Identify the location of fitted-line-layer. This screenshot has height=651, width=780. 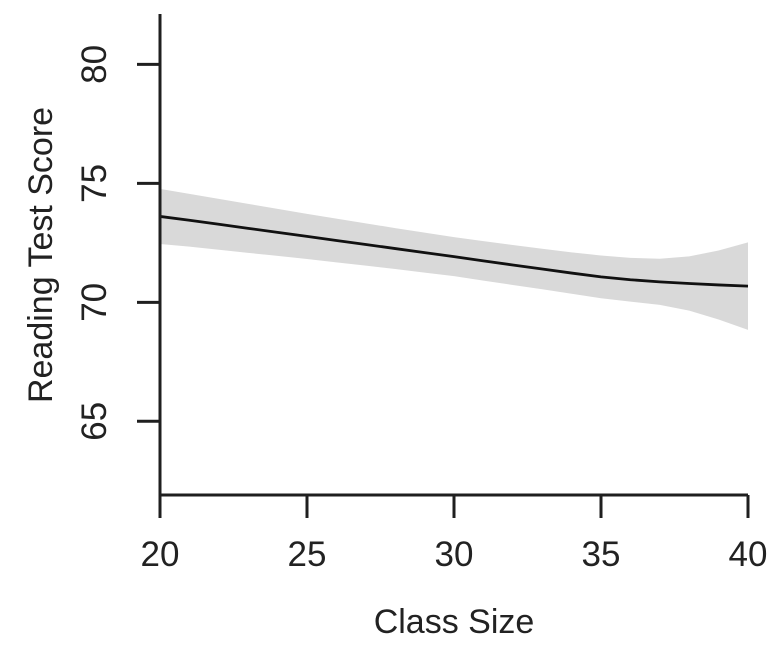
(454, 251).